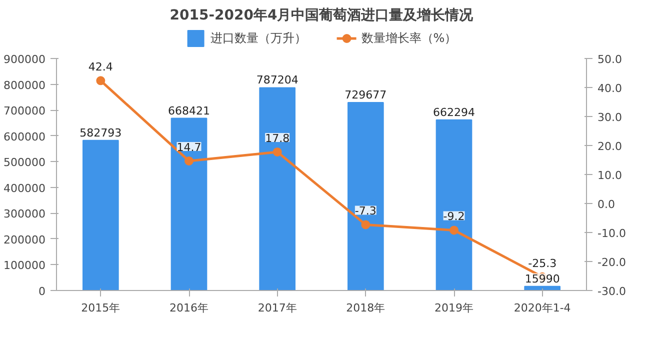 This screenshot has height=355, width=650. Describe the element at coordinates (25, 214) in the screenshot. I see `y-tick-label: 300000` at that location.